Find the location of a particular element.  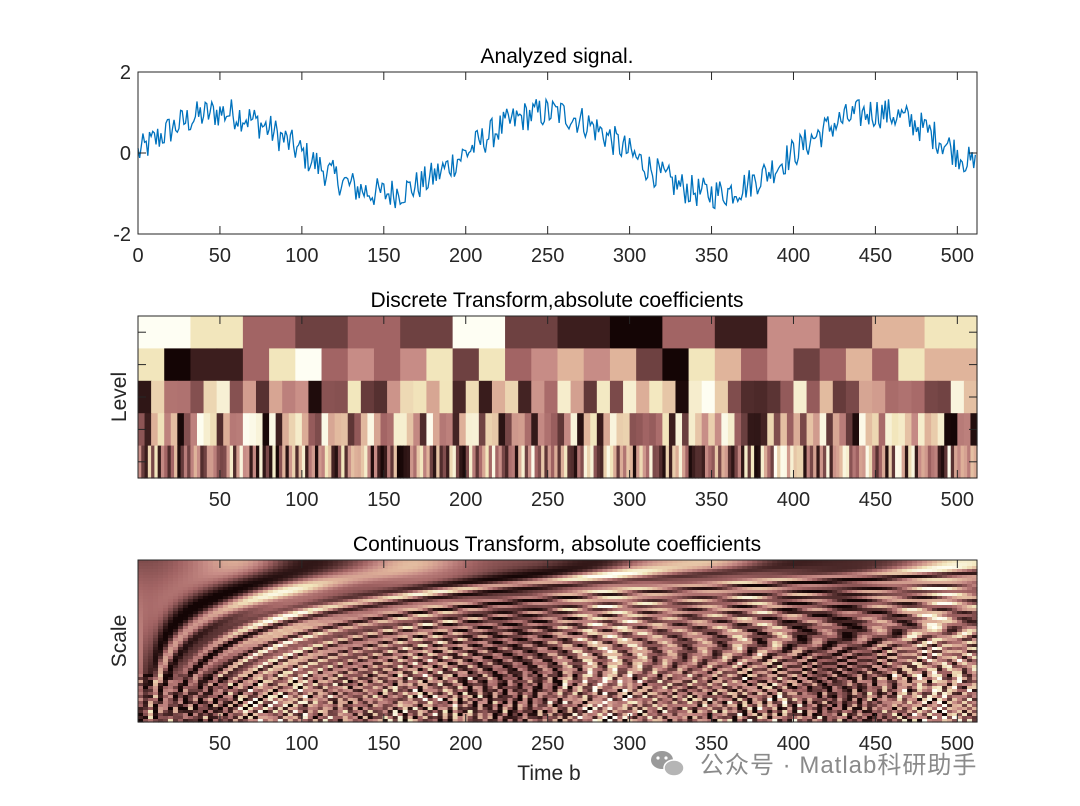

x-tick-label: 350 is located at coordinates (711, 256).